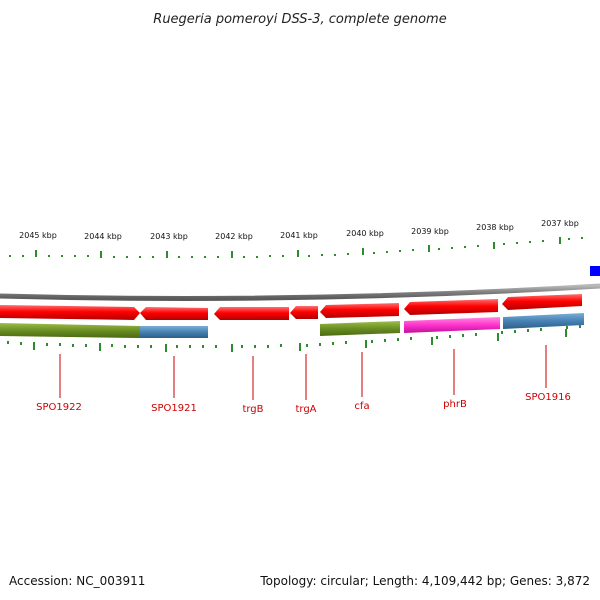 This screenshot has height=600, width=600. Describe the element at coordinates (305, 409) in the screenshot. I see `gene-label: trgA` at that location.